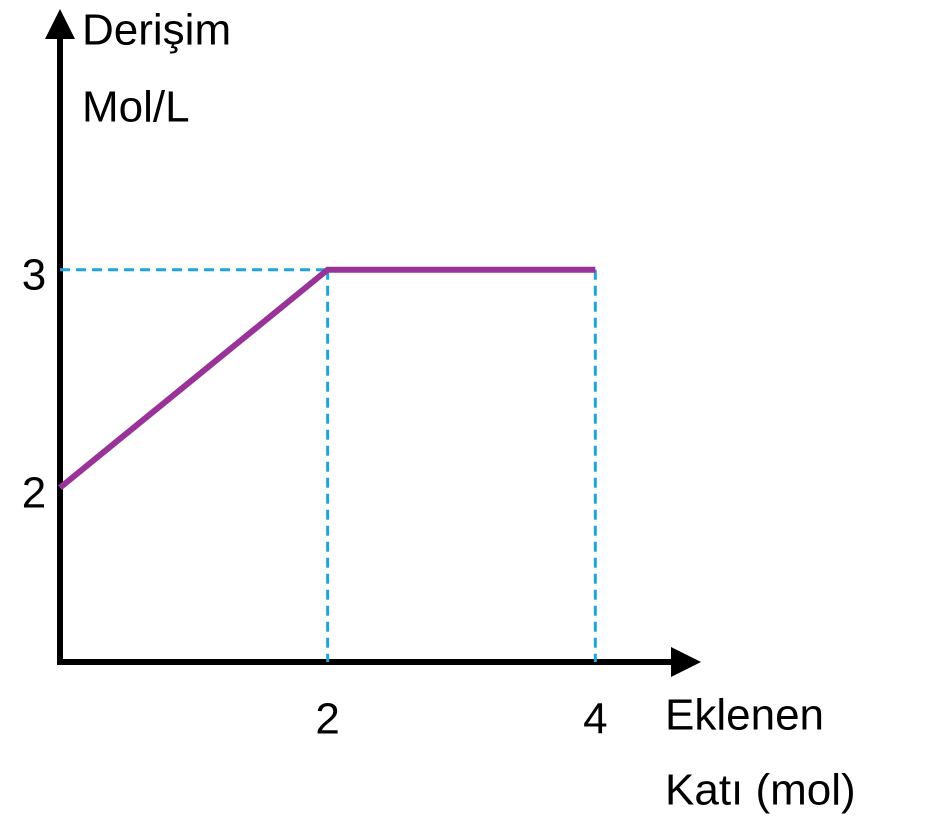 The width and height of the screenshot is (933, 823). What do you see at coordinates (327, 719) in the screenshot?
I see `x-tick-label: 2` at bounding box center [327, 719].